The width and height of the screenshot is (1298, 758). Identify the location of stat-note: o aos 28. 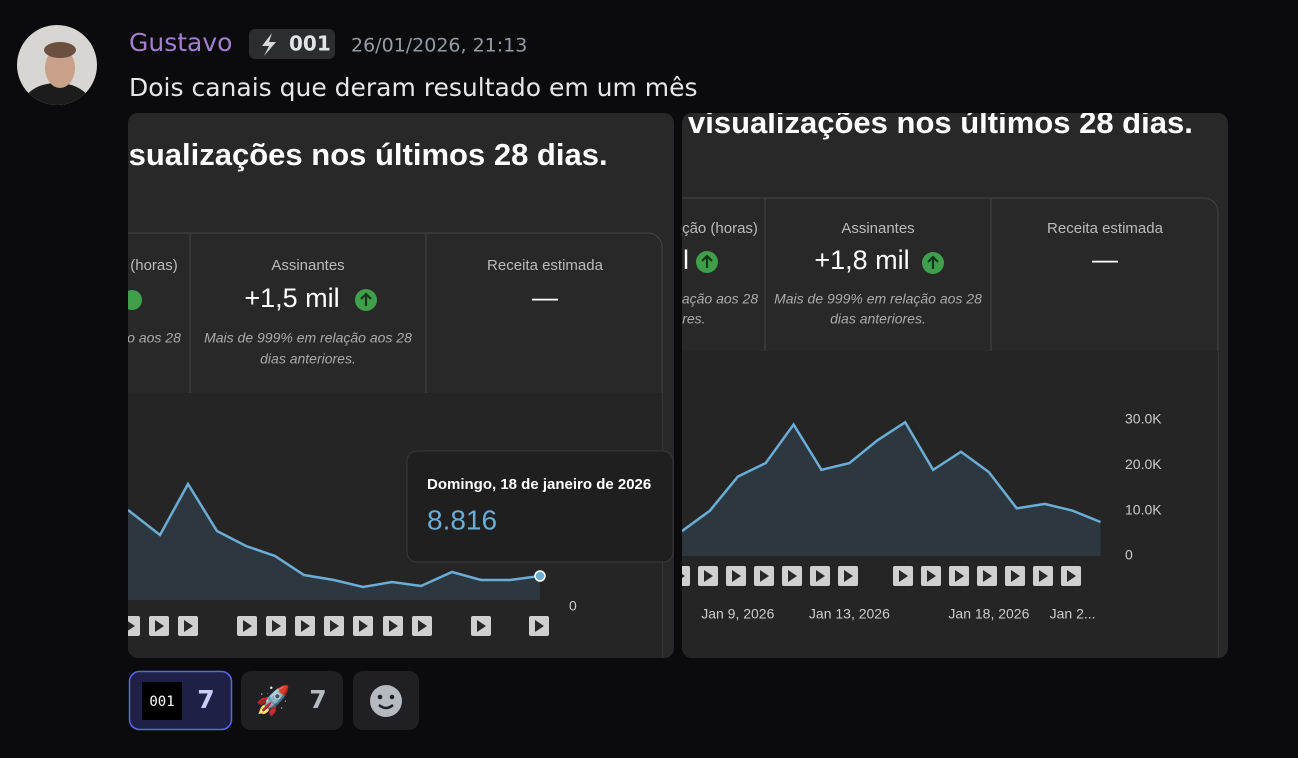
(154, 338).